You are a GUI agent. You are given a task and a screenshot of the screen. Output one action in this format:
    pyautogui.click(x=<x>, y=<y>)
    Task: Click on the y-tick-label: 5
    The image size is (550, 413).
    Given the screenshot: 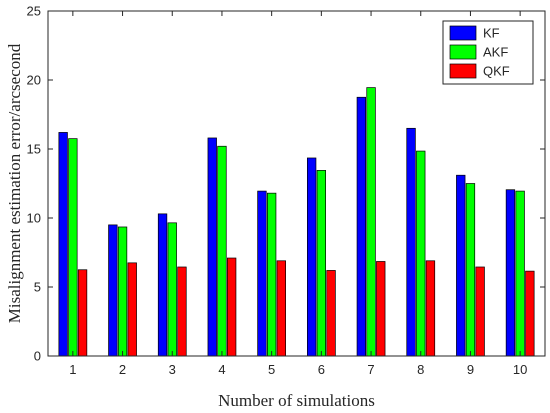 What is the action you would take?
    pyautogui.click(x=37, y=287)
    